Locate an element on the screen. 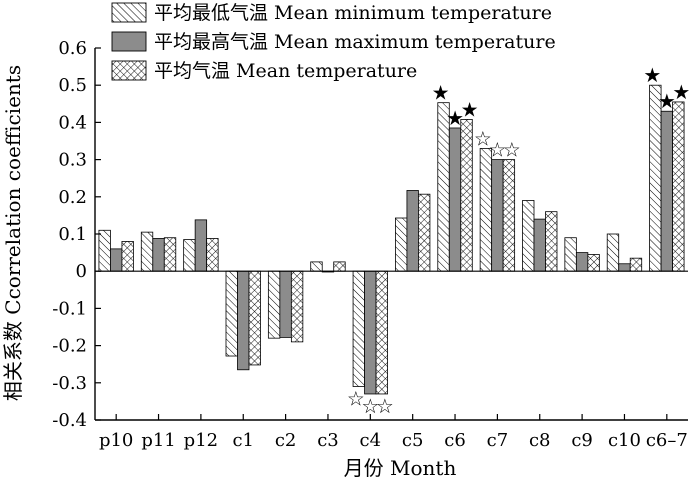 This screenshot has height=482, width=700. y-tick-label: 0.6 is located at coordinates (72, 48).